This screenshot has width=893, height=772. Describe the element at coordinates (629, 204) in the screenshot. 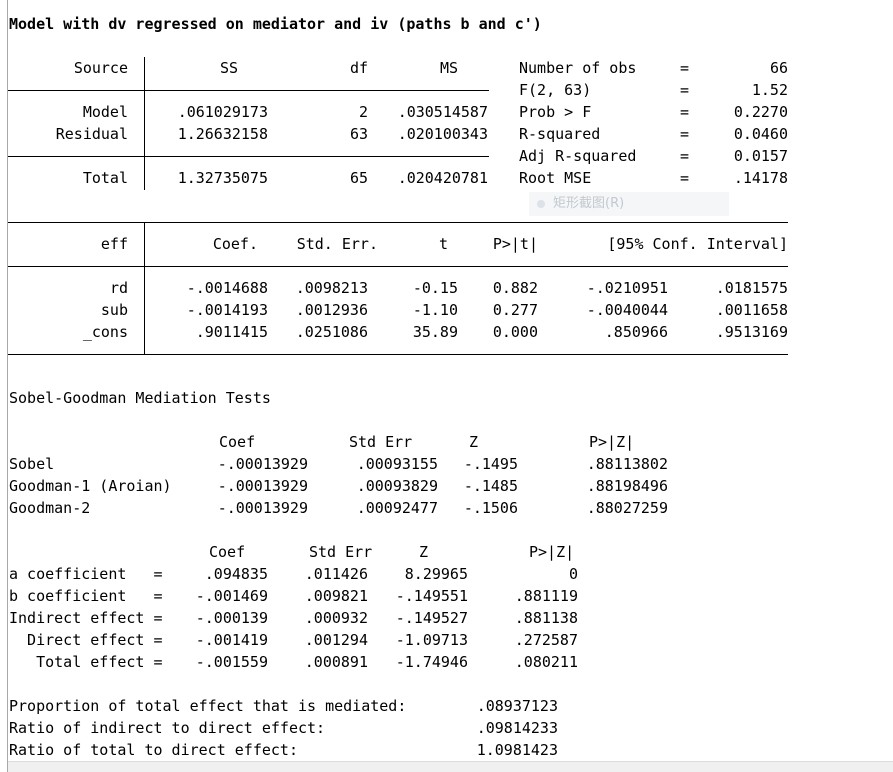

I see `context-menu-rectangle-screenshot-item: 矩形截图(R)` at that location.